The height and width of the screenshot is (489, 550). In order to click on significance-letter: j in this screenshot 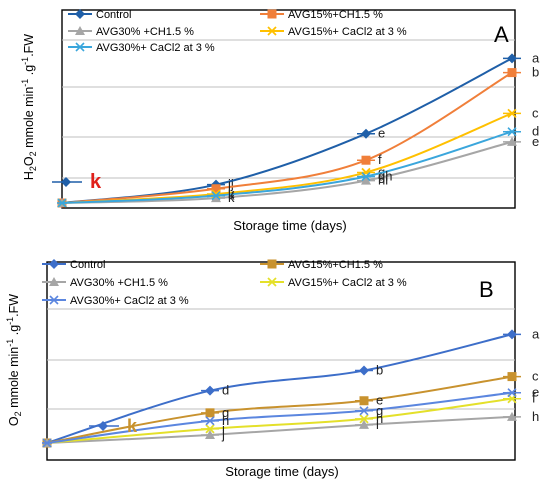, I will do `click(223, 434)`.